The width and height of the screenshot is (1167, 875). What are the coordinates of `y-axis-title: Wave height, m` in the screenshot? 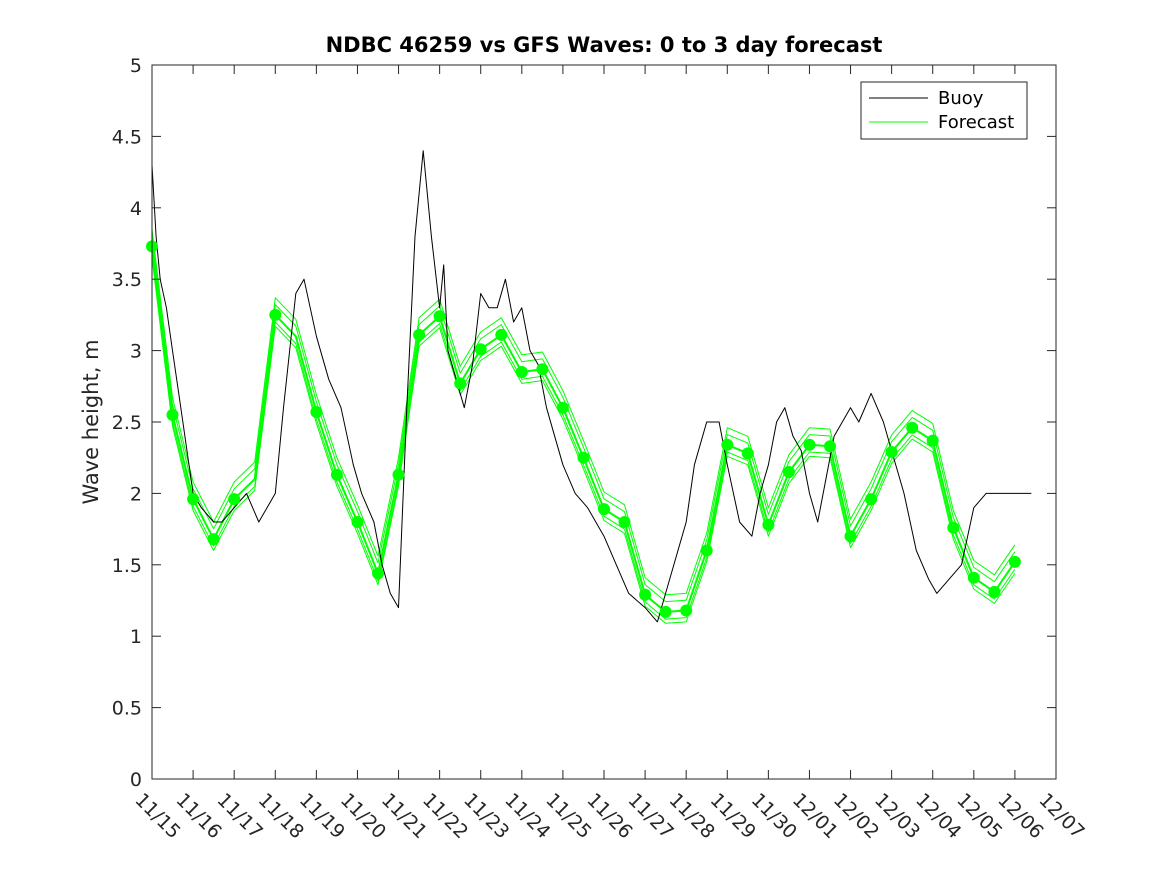 It's located at (91, 421).